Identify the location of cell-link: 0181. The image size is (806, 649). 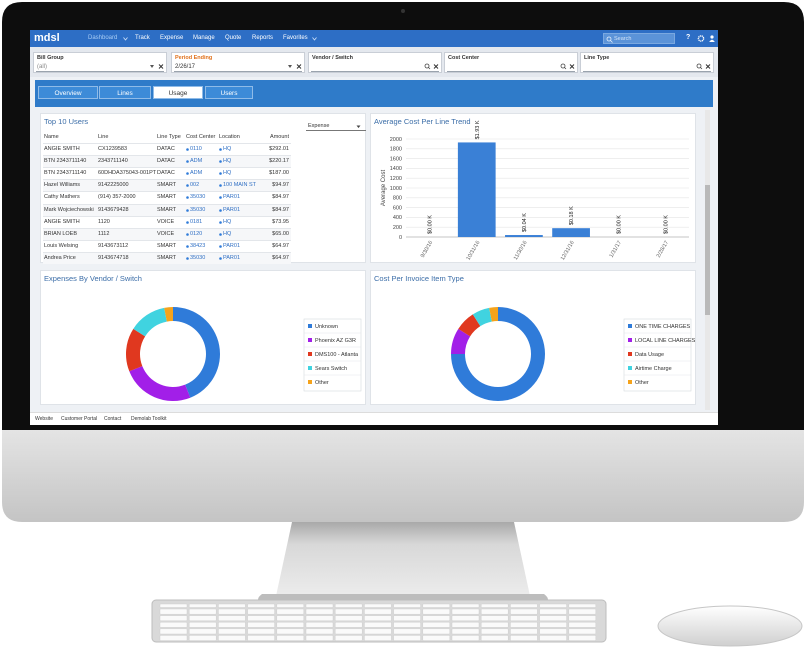
(196, 221).